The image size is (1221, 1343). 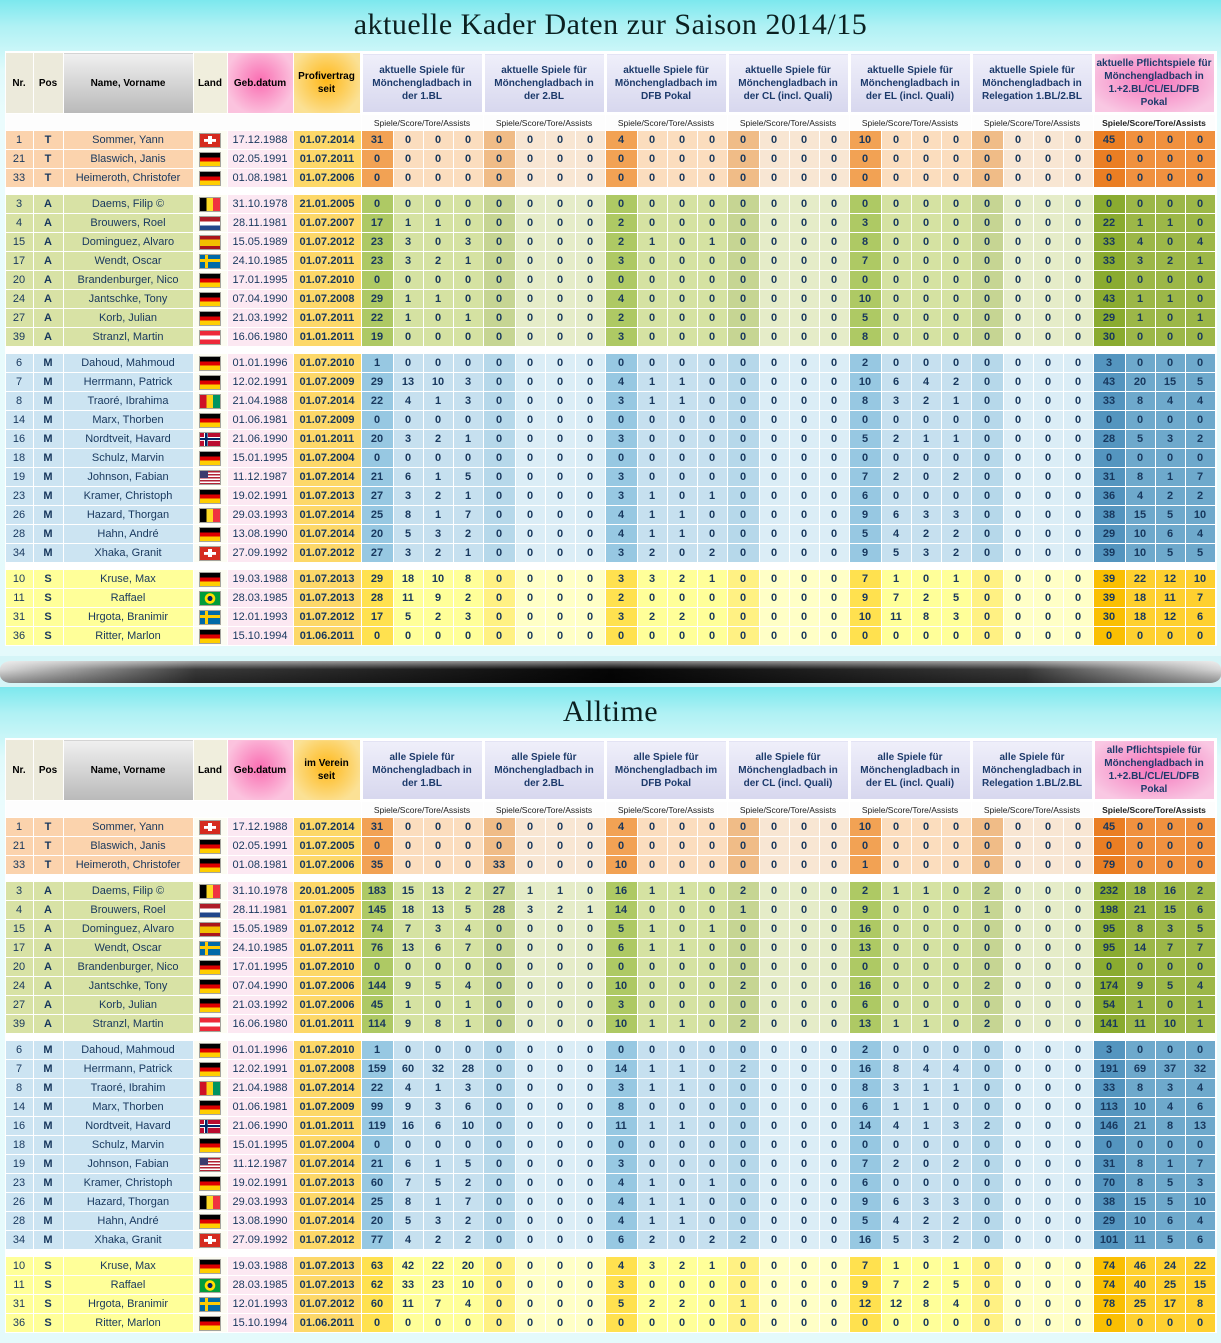 What do you see at coordinates (956, 1069) in the screenshot?
I see `stat-group5-assists: 4` at bounding box center [956, 1069].